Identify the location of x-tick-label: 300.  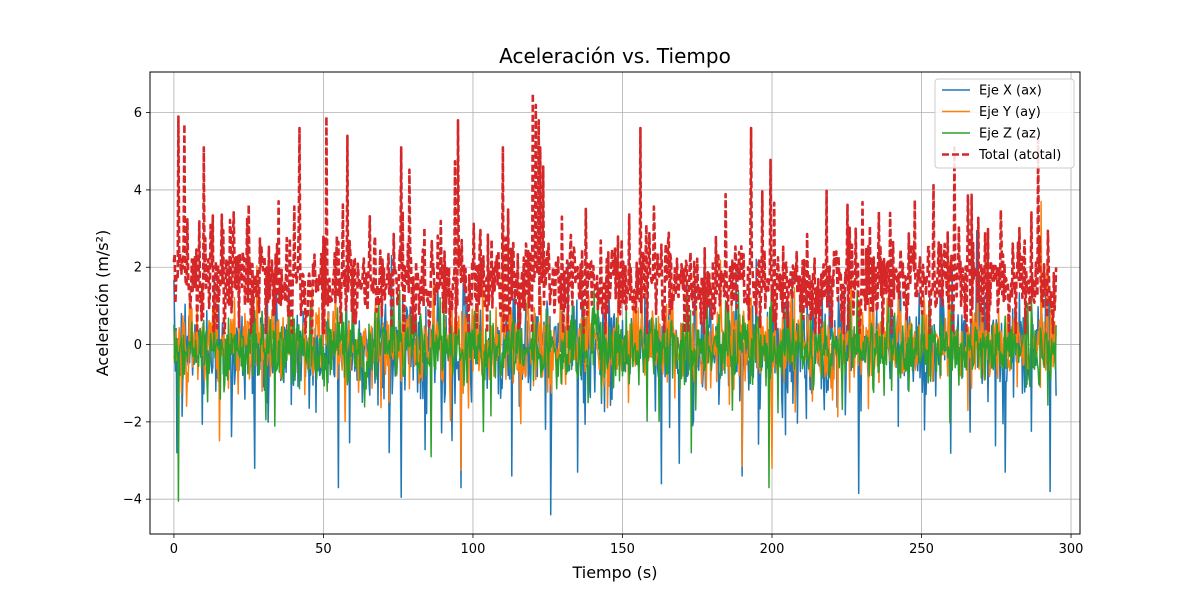
(1071, 549).